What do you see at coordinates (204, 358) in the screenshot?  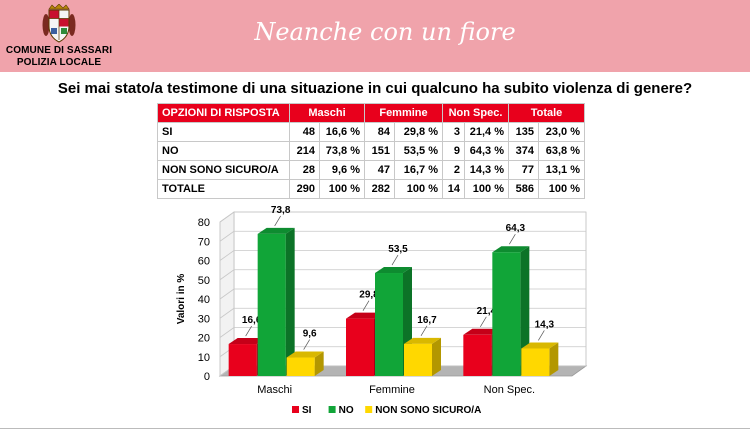 I see `y-tick-label: 10` at bounding box center [204, 358].